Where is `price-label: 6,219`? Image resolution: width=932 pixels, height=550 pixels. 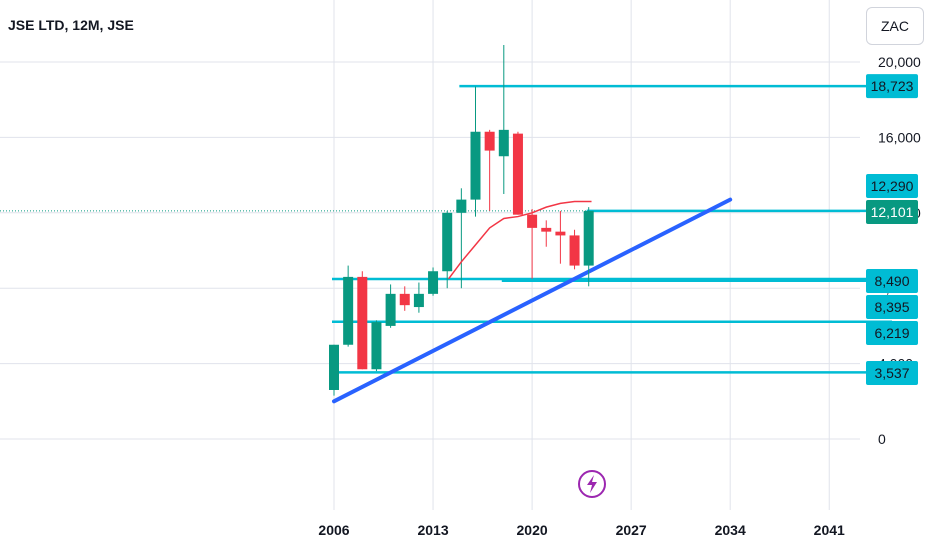 price-label: 6,219 is located at coordinates (891, 333).